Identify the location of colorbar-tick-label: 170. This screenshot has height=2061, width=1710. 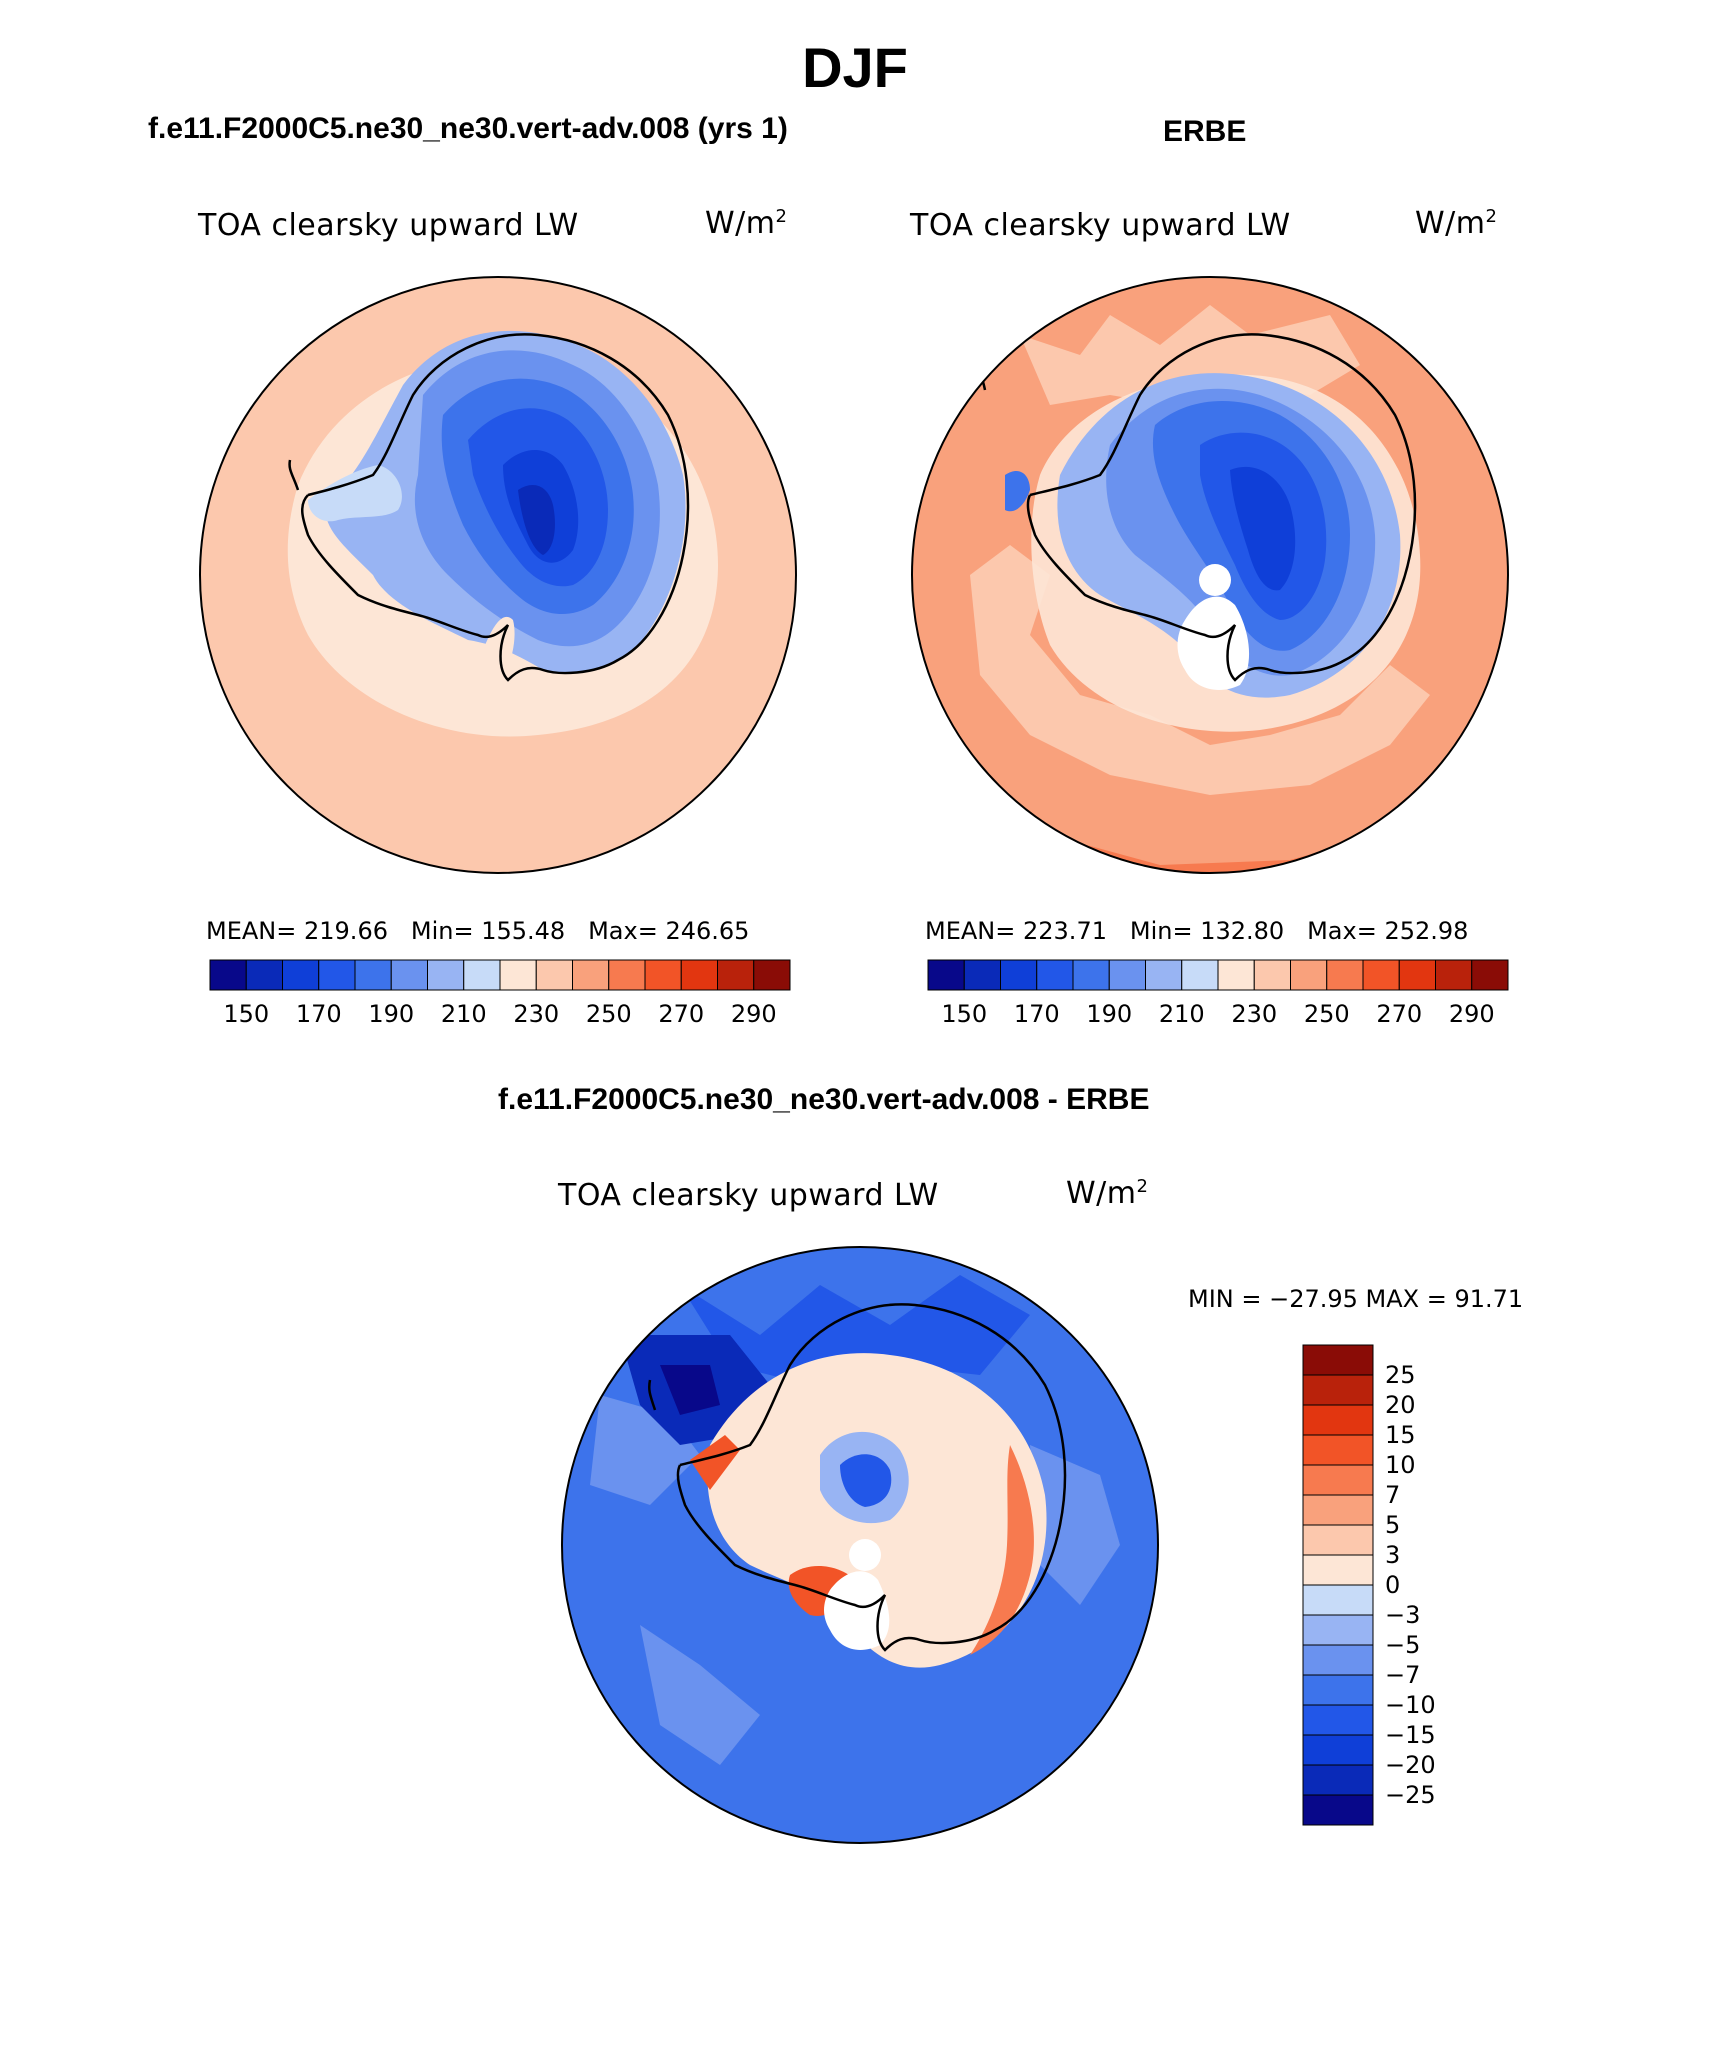
(1036, 1014).